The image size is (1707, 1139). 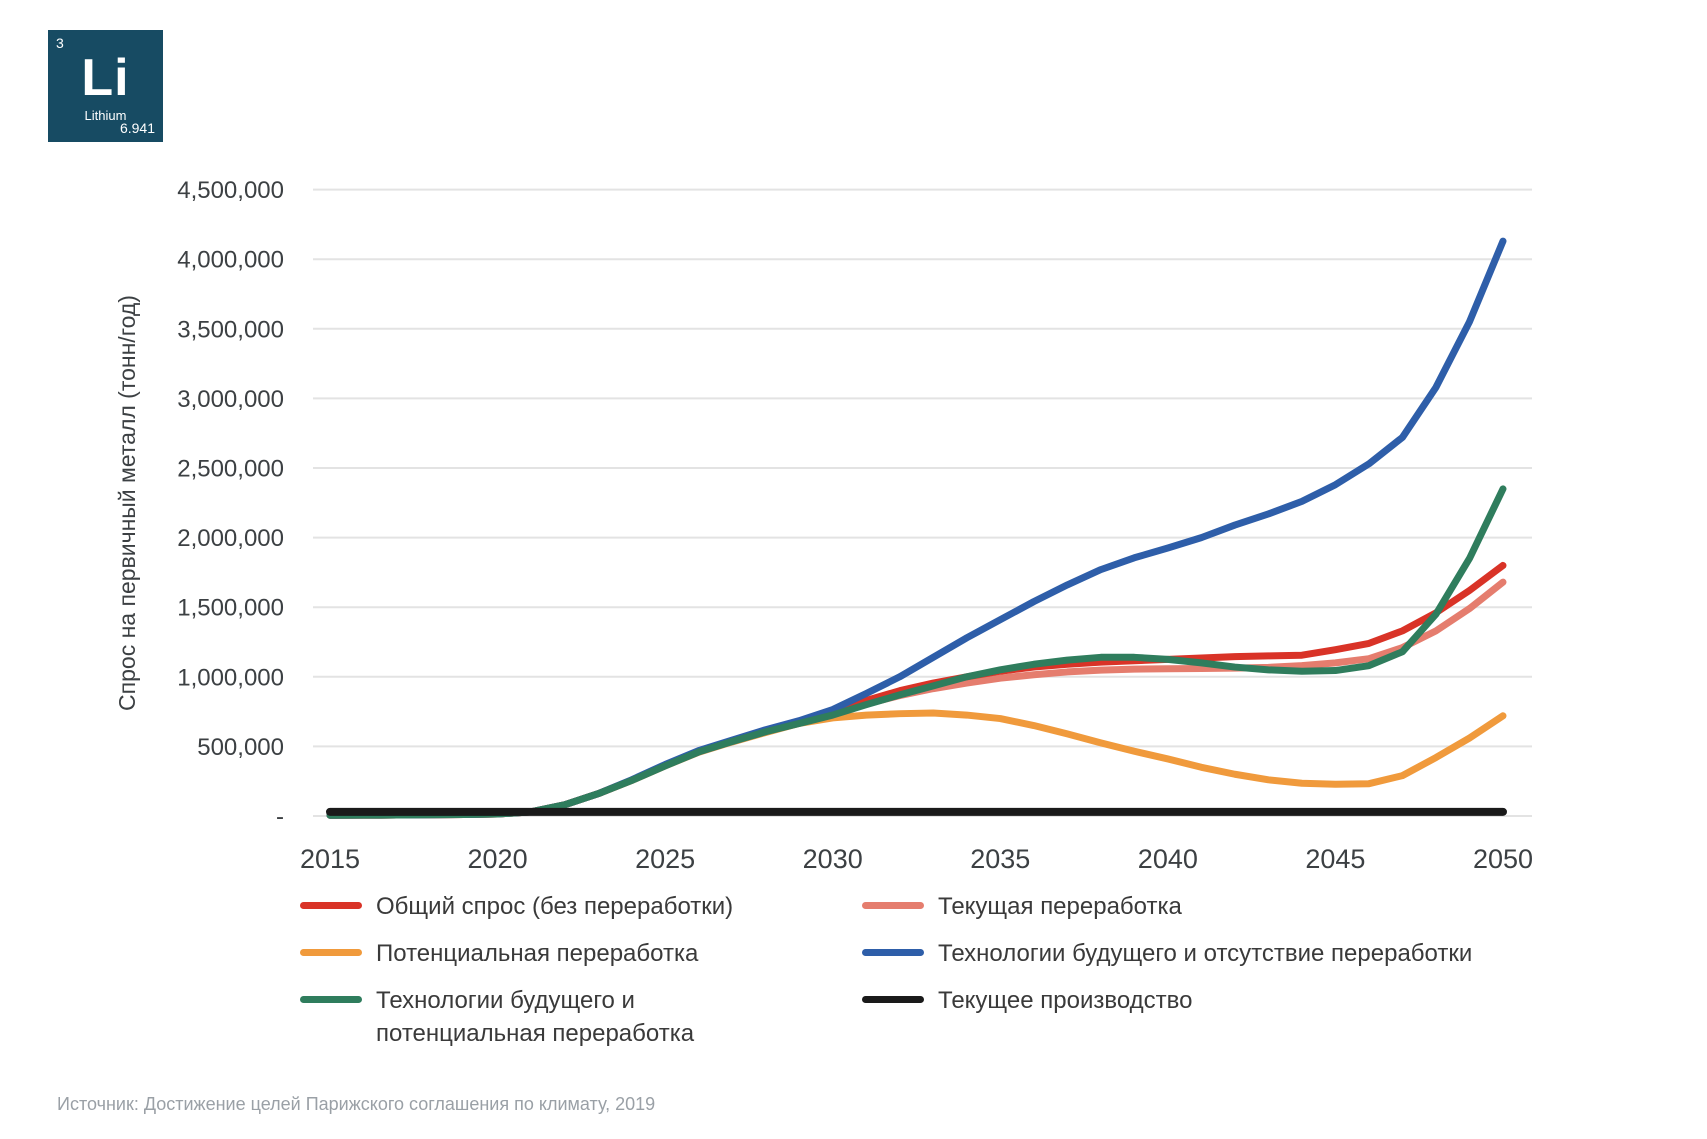 I want to click on x-tick-label: 2040, so click(x=1168, y=859).